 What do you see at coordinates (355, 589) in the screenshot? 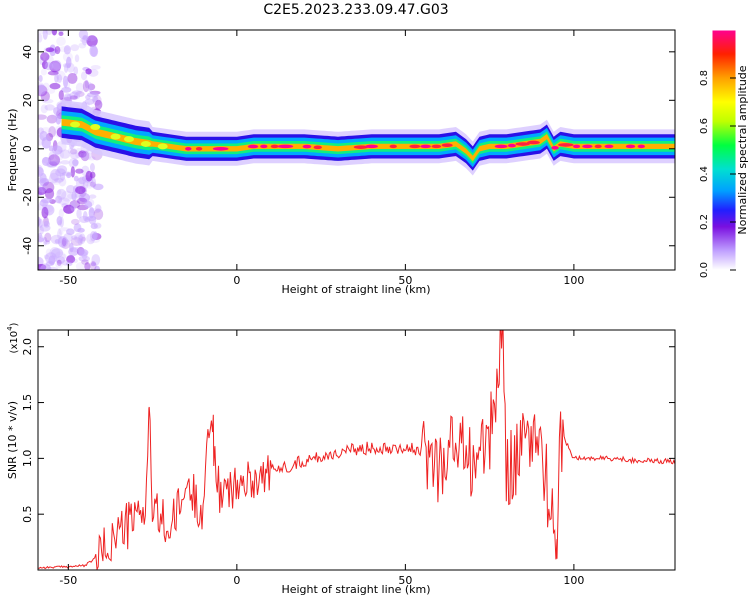
I see `snr-x-axis-label: Height of straight line (km)` at bounding box center [355, 589].